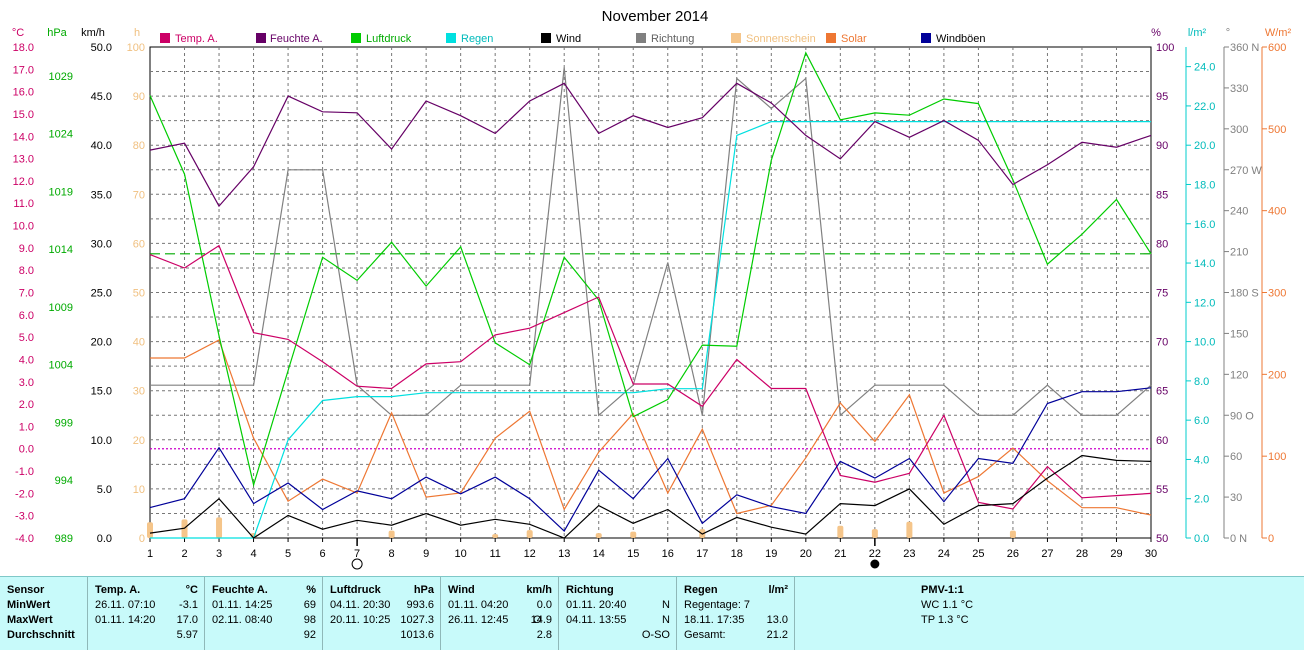  I want to click on wind-axis-tick-label: 40.0, so click(101, 146).